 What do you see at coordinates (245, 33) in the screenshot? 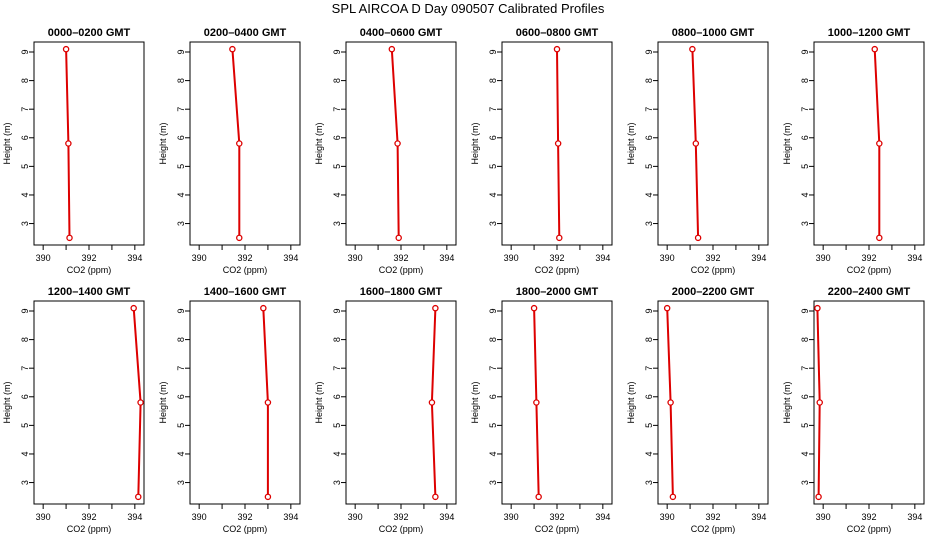
I see `panel-title: 0200–0400 GMT` at bounding box center [245, 33].